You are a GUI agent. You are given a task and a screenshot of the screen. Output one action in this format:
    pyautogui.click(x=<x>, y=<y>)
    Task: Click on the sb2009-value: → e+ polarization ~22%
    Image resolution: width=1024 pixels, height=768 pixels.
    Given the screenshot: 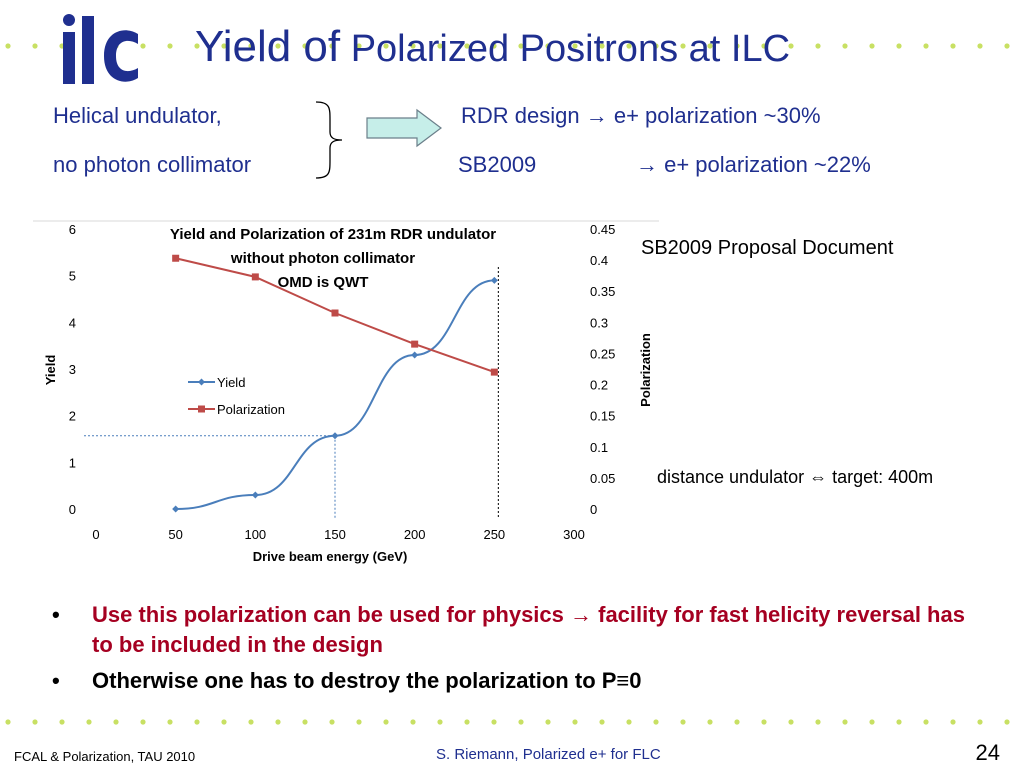 What is the action you would take?
    pyautogui.click(x=753, y=164)
    